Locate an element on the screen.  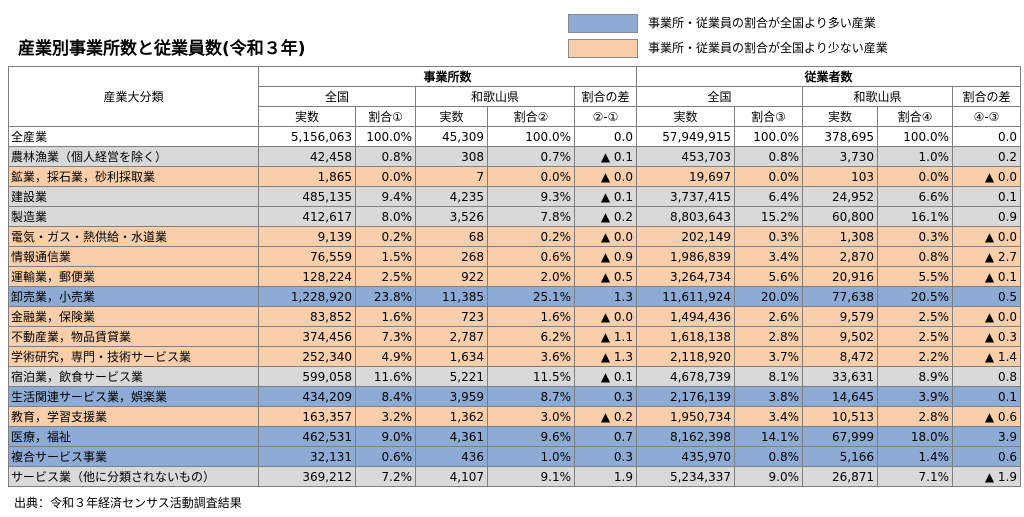
table-cell: 6.4% is located at coordinates (769, 196).